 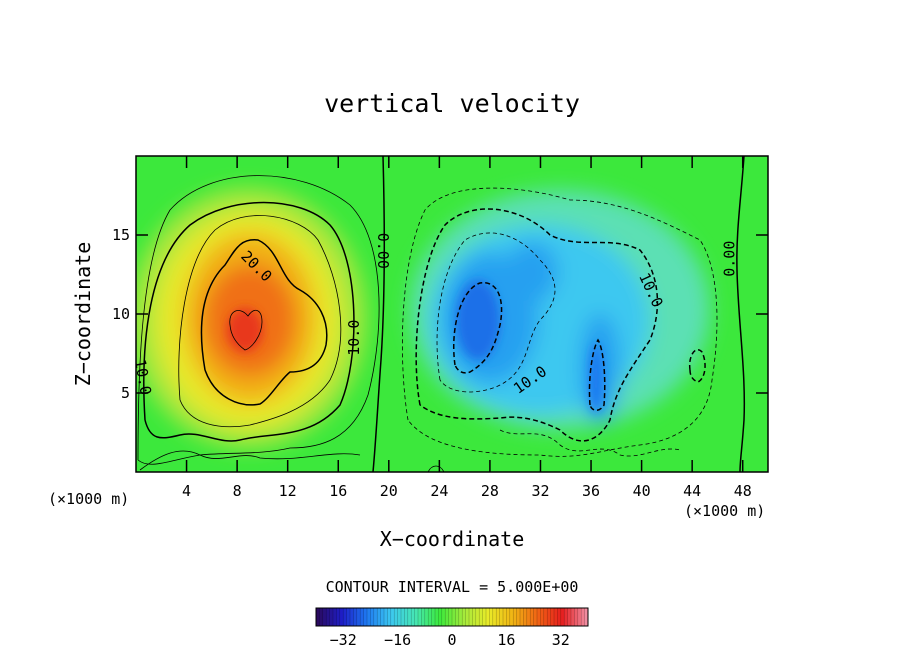 I want to click on contour-neg10, so click(x=537, y=325).